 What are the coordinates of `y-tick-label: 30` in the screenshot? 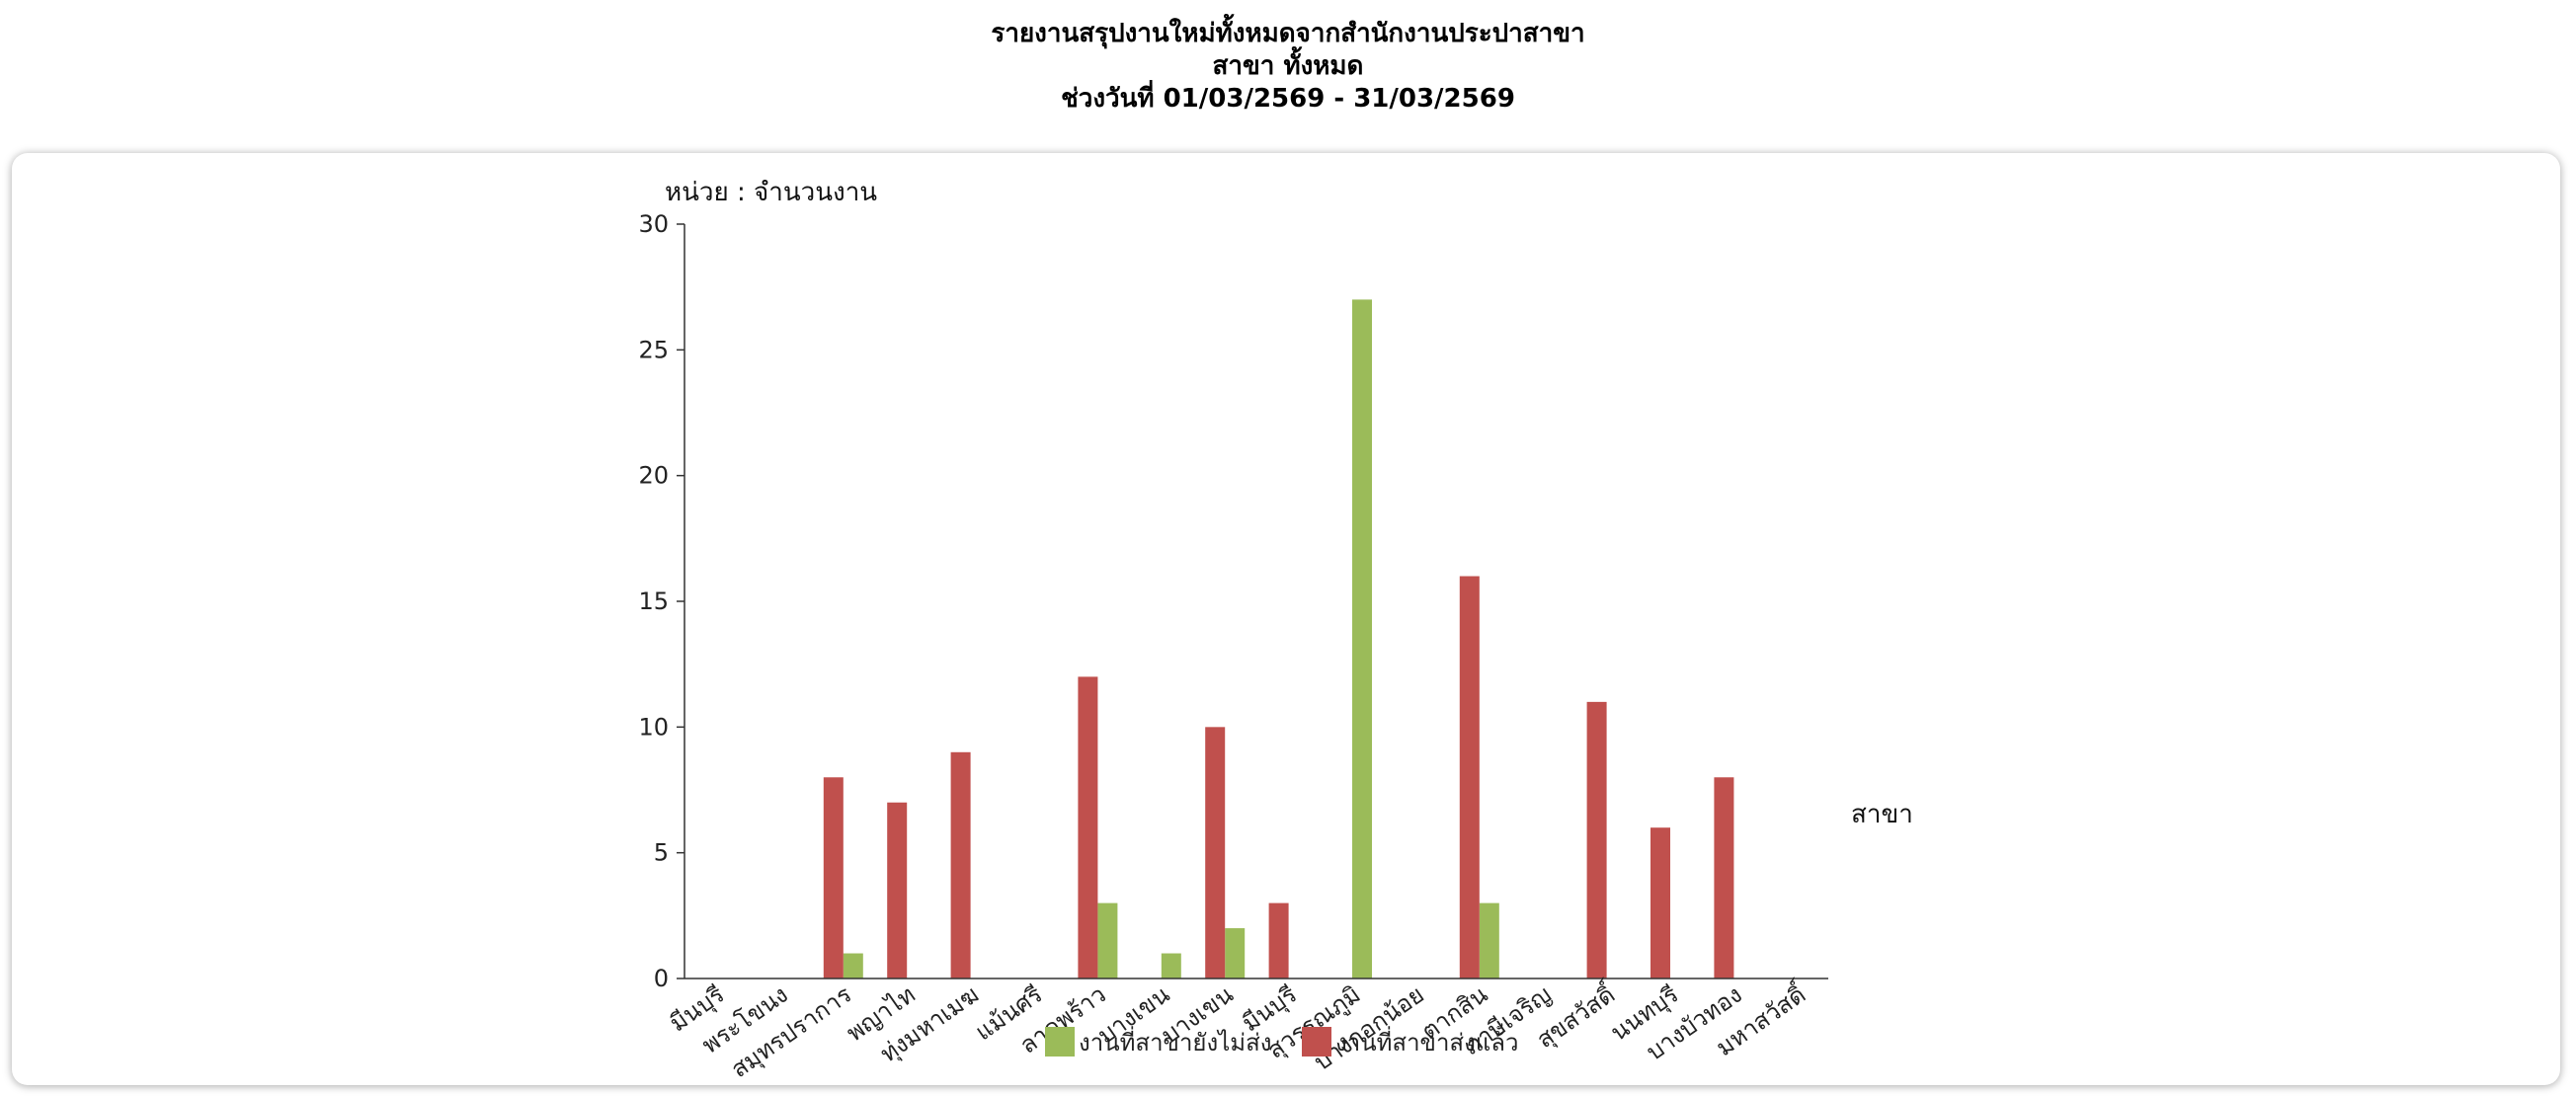 It's located at (653, 224).